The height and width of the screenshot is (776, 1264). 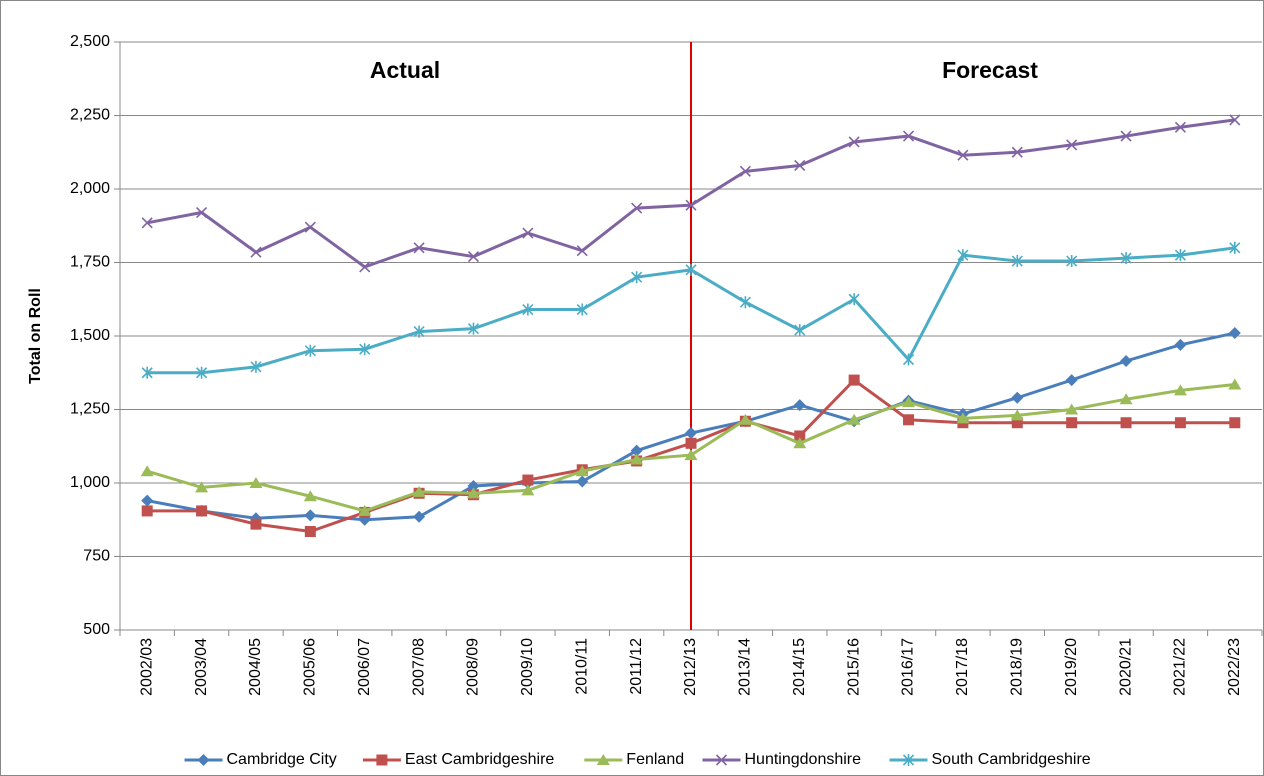 I want to click on y-tick-label: 500, so click(x=96, y=629).